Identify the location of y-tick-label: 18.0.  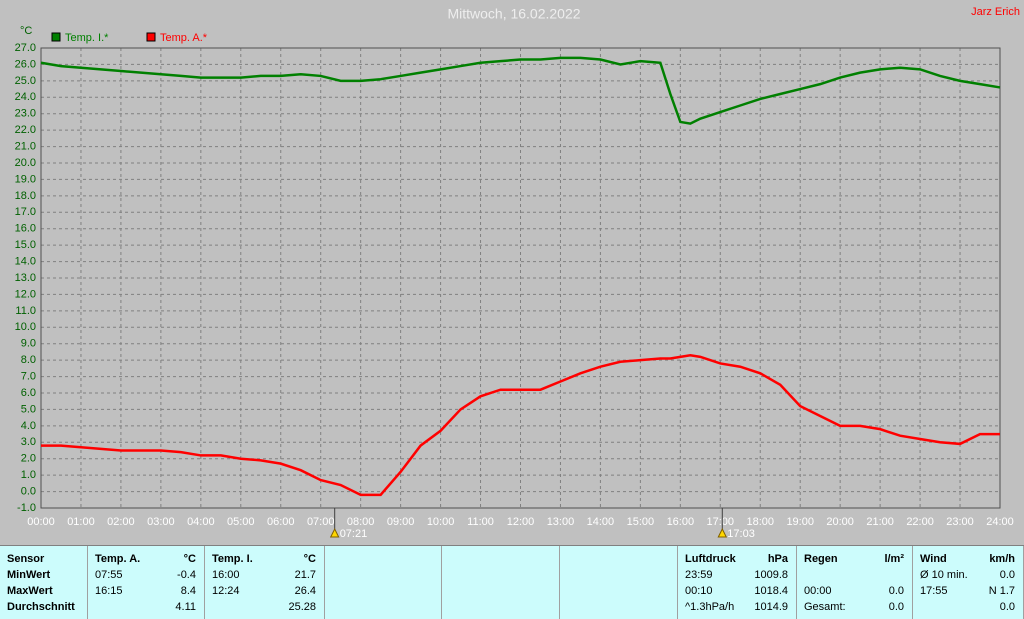
(25, 196).